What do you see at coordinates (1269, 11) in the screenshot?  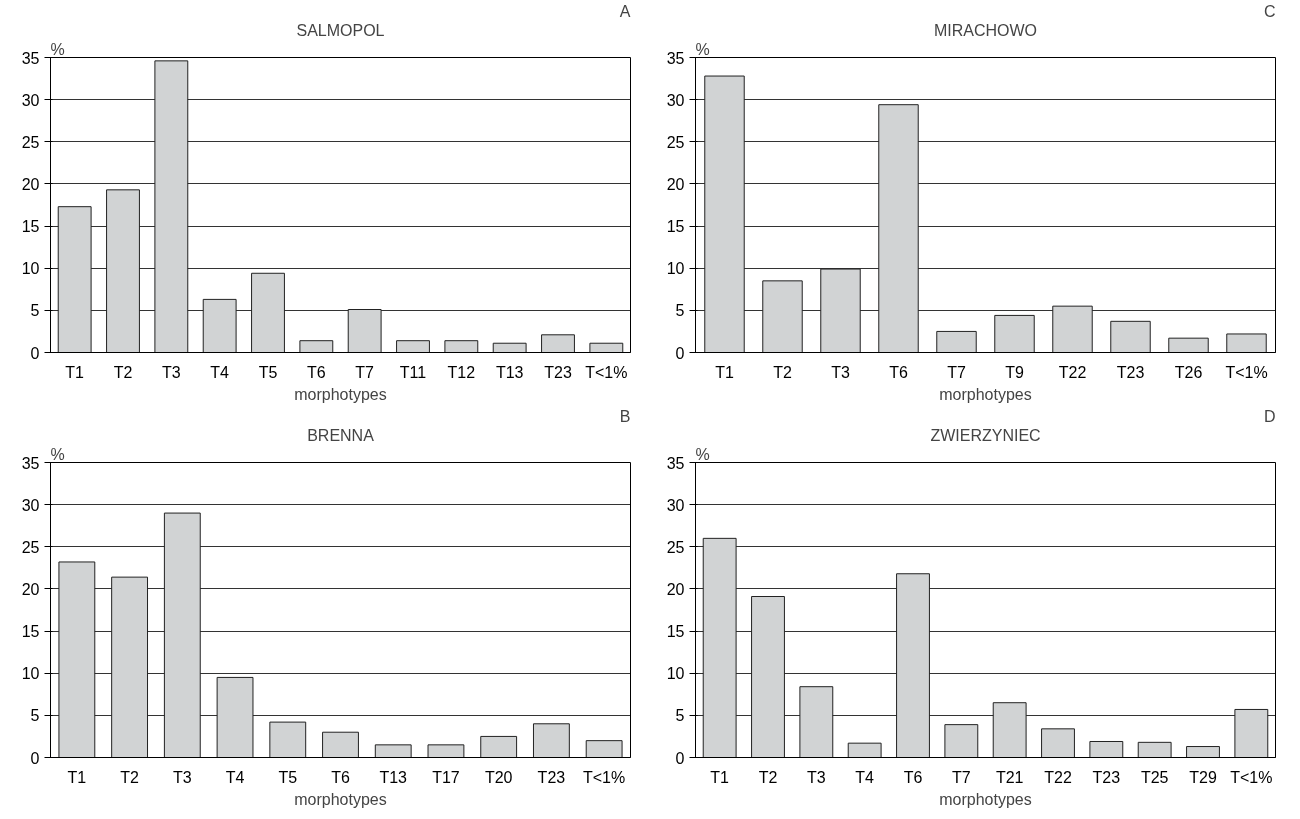 I see `text: C` at bounding box center [1269, 11].